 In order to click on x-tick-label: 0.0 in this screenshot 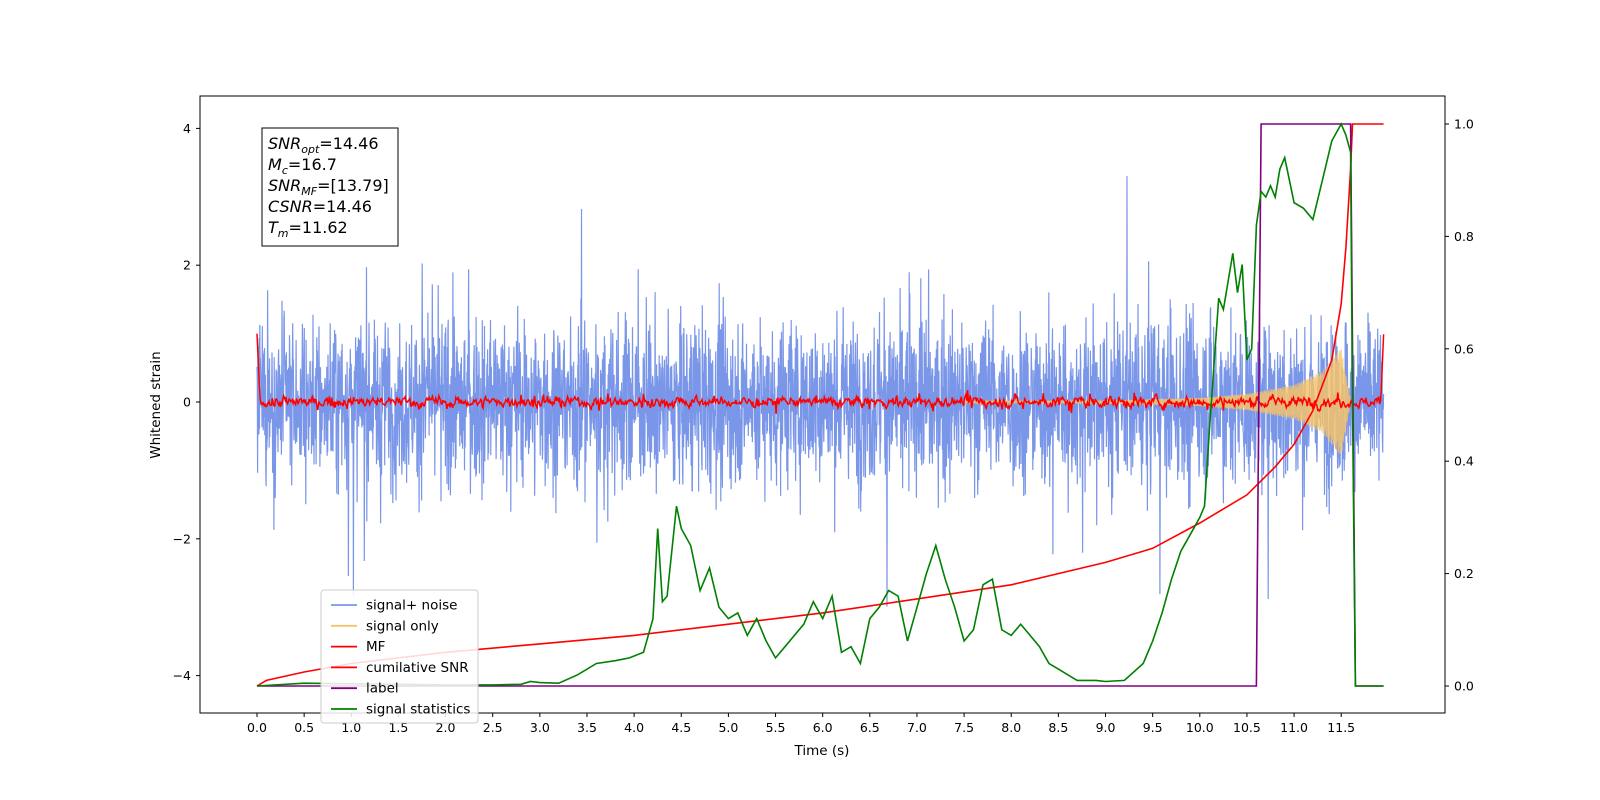, I will do `click(257, 727)`.